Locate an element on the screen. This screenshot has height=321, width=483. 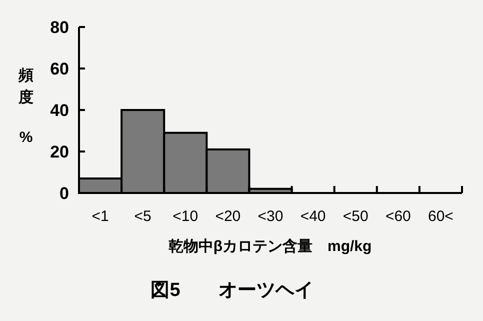
y-tick-label: 60 is located at coordinates (59, 69).